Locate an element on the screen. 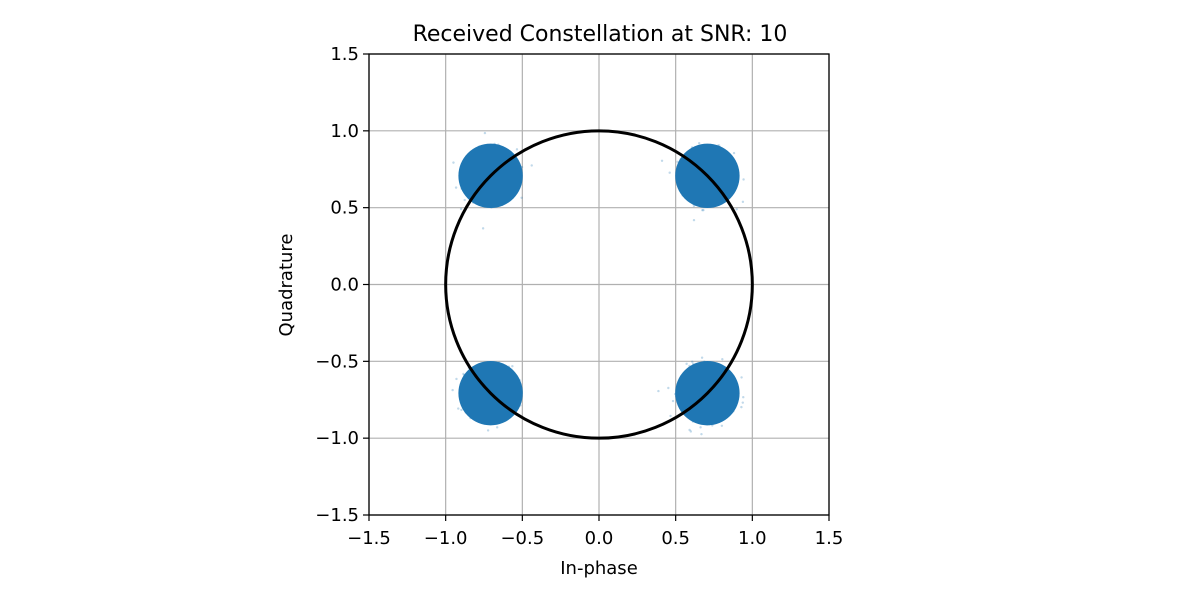 This screenshot has height=600, width=1200. y-axis-label: Quadrature is located at coordinates (286, 284).